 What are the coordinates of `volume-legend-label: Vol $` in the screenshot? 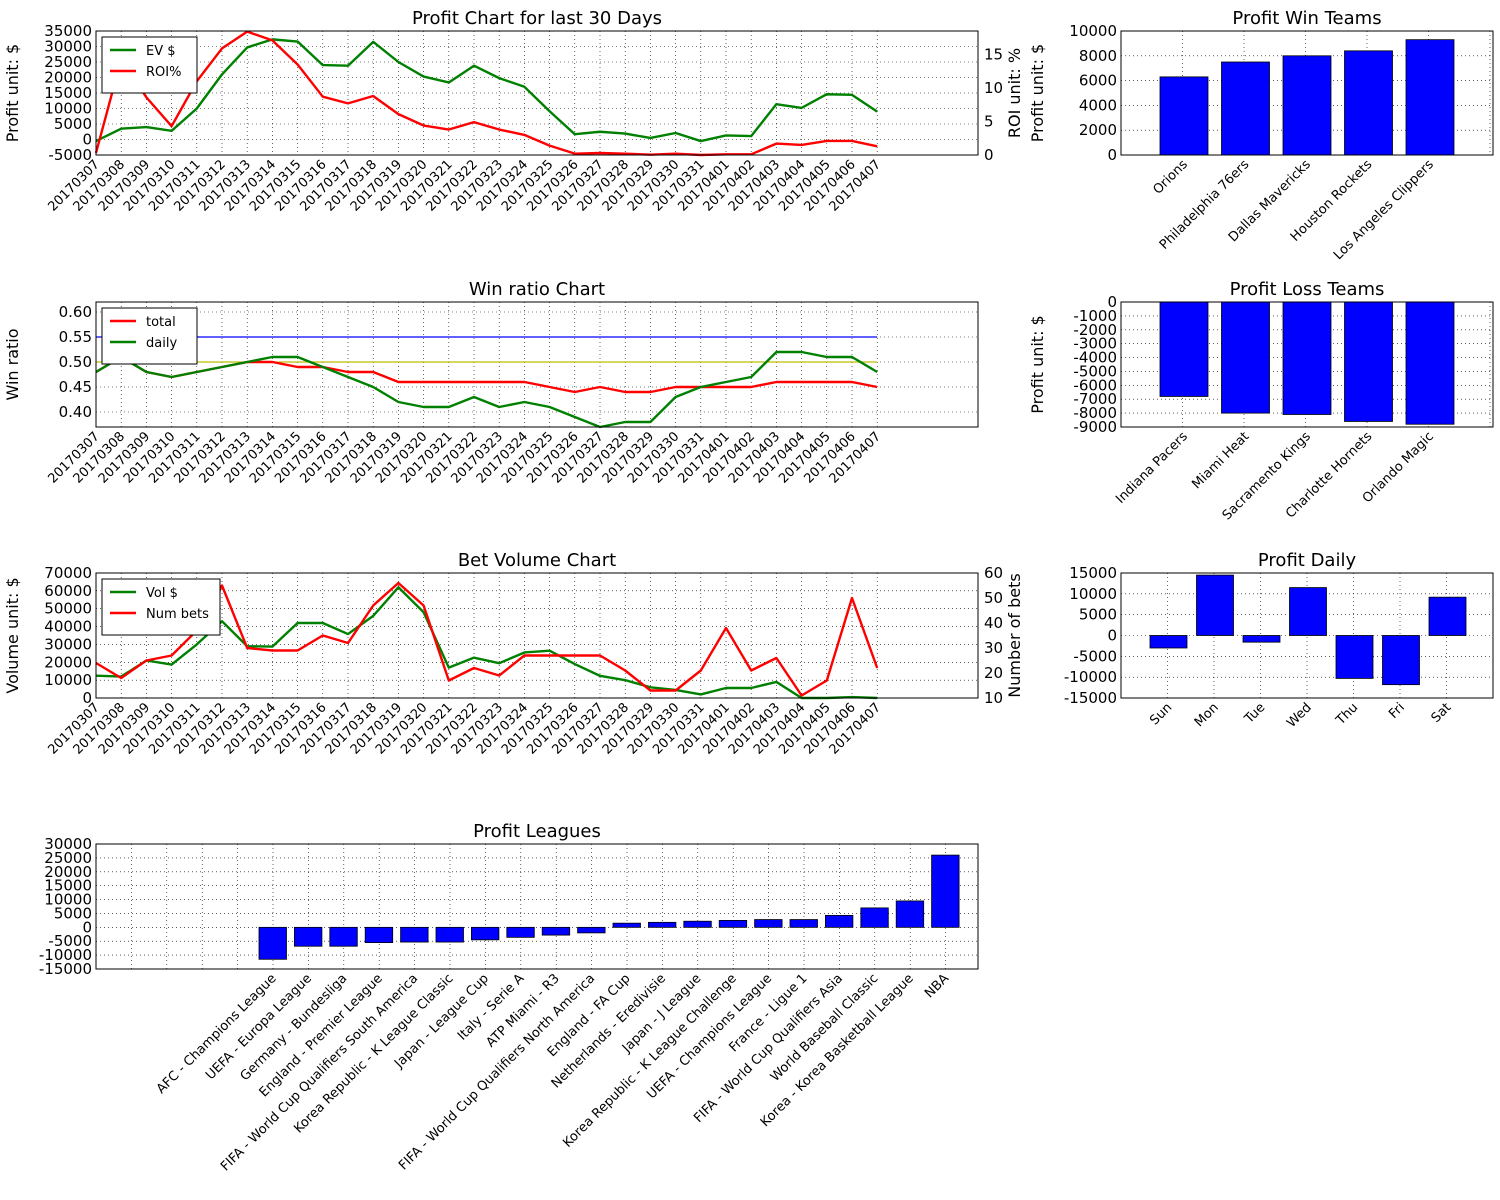 It's located at (162, 593).